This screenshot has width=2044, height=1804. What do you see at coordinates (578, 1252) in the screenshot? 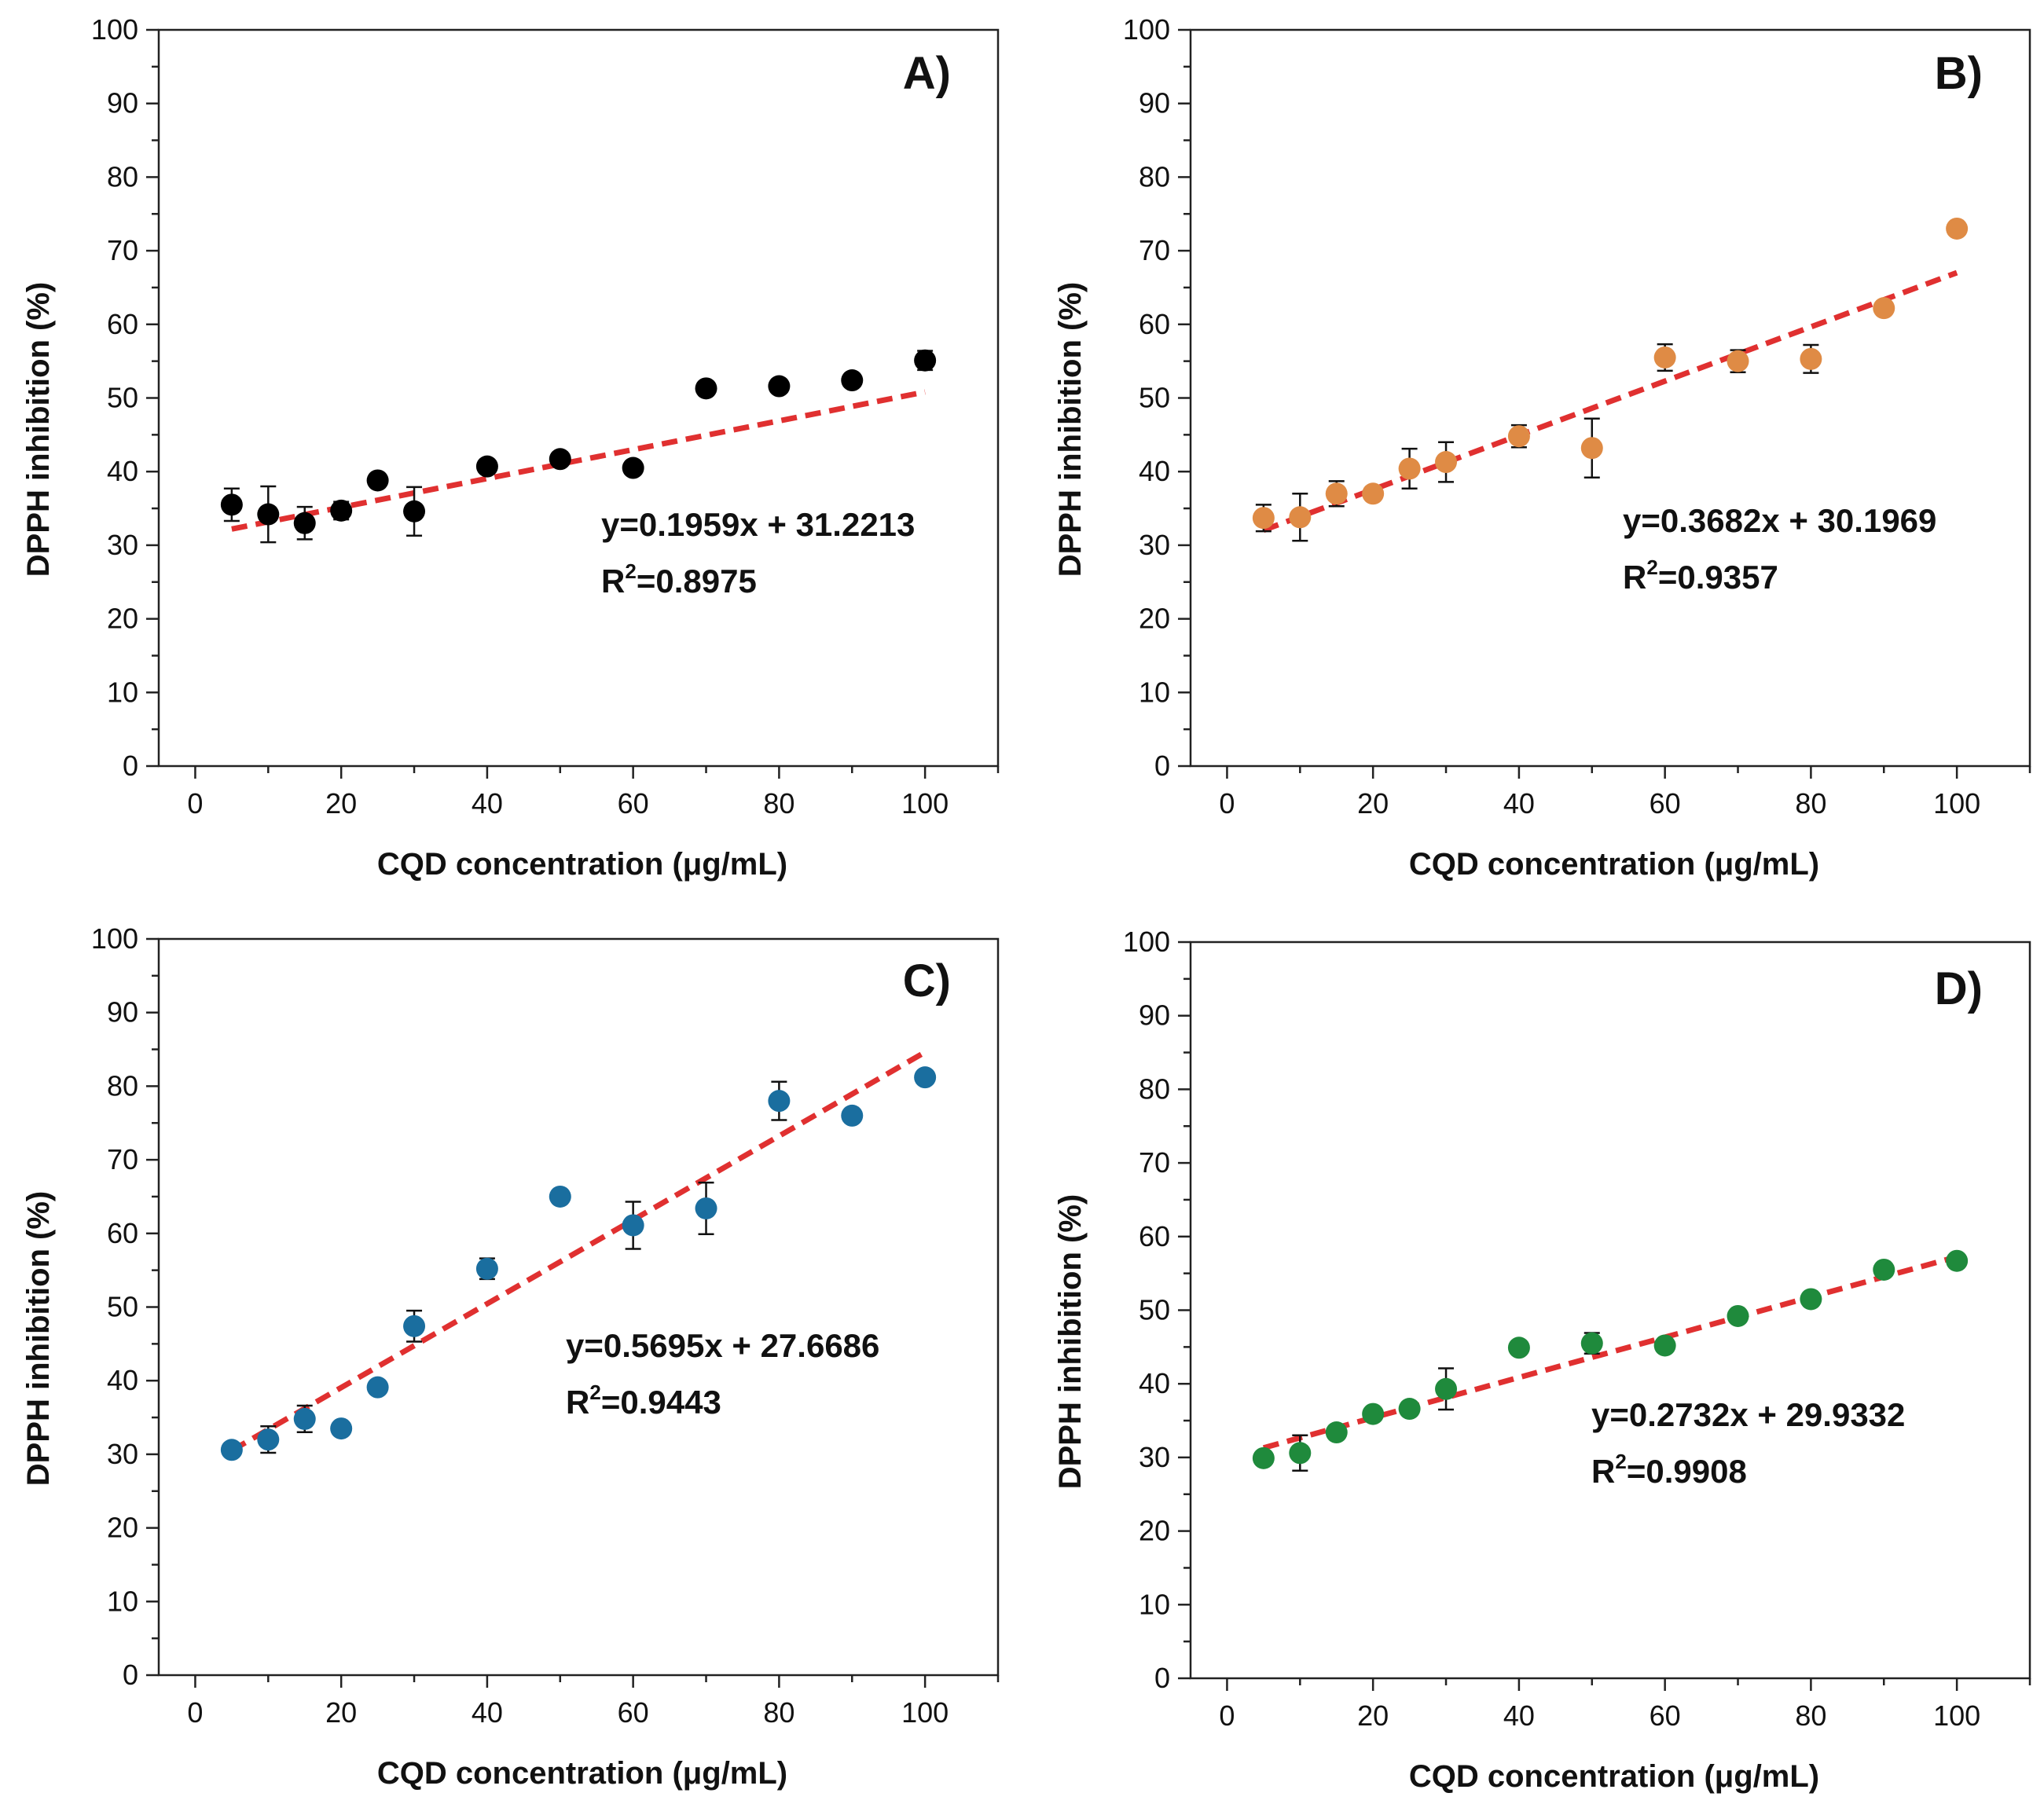
I see `fit-line` at bounding box center [578, 1252].